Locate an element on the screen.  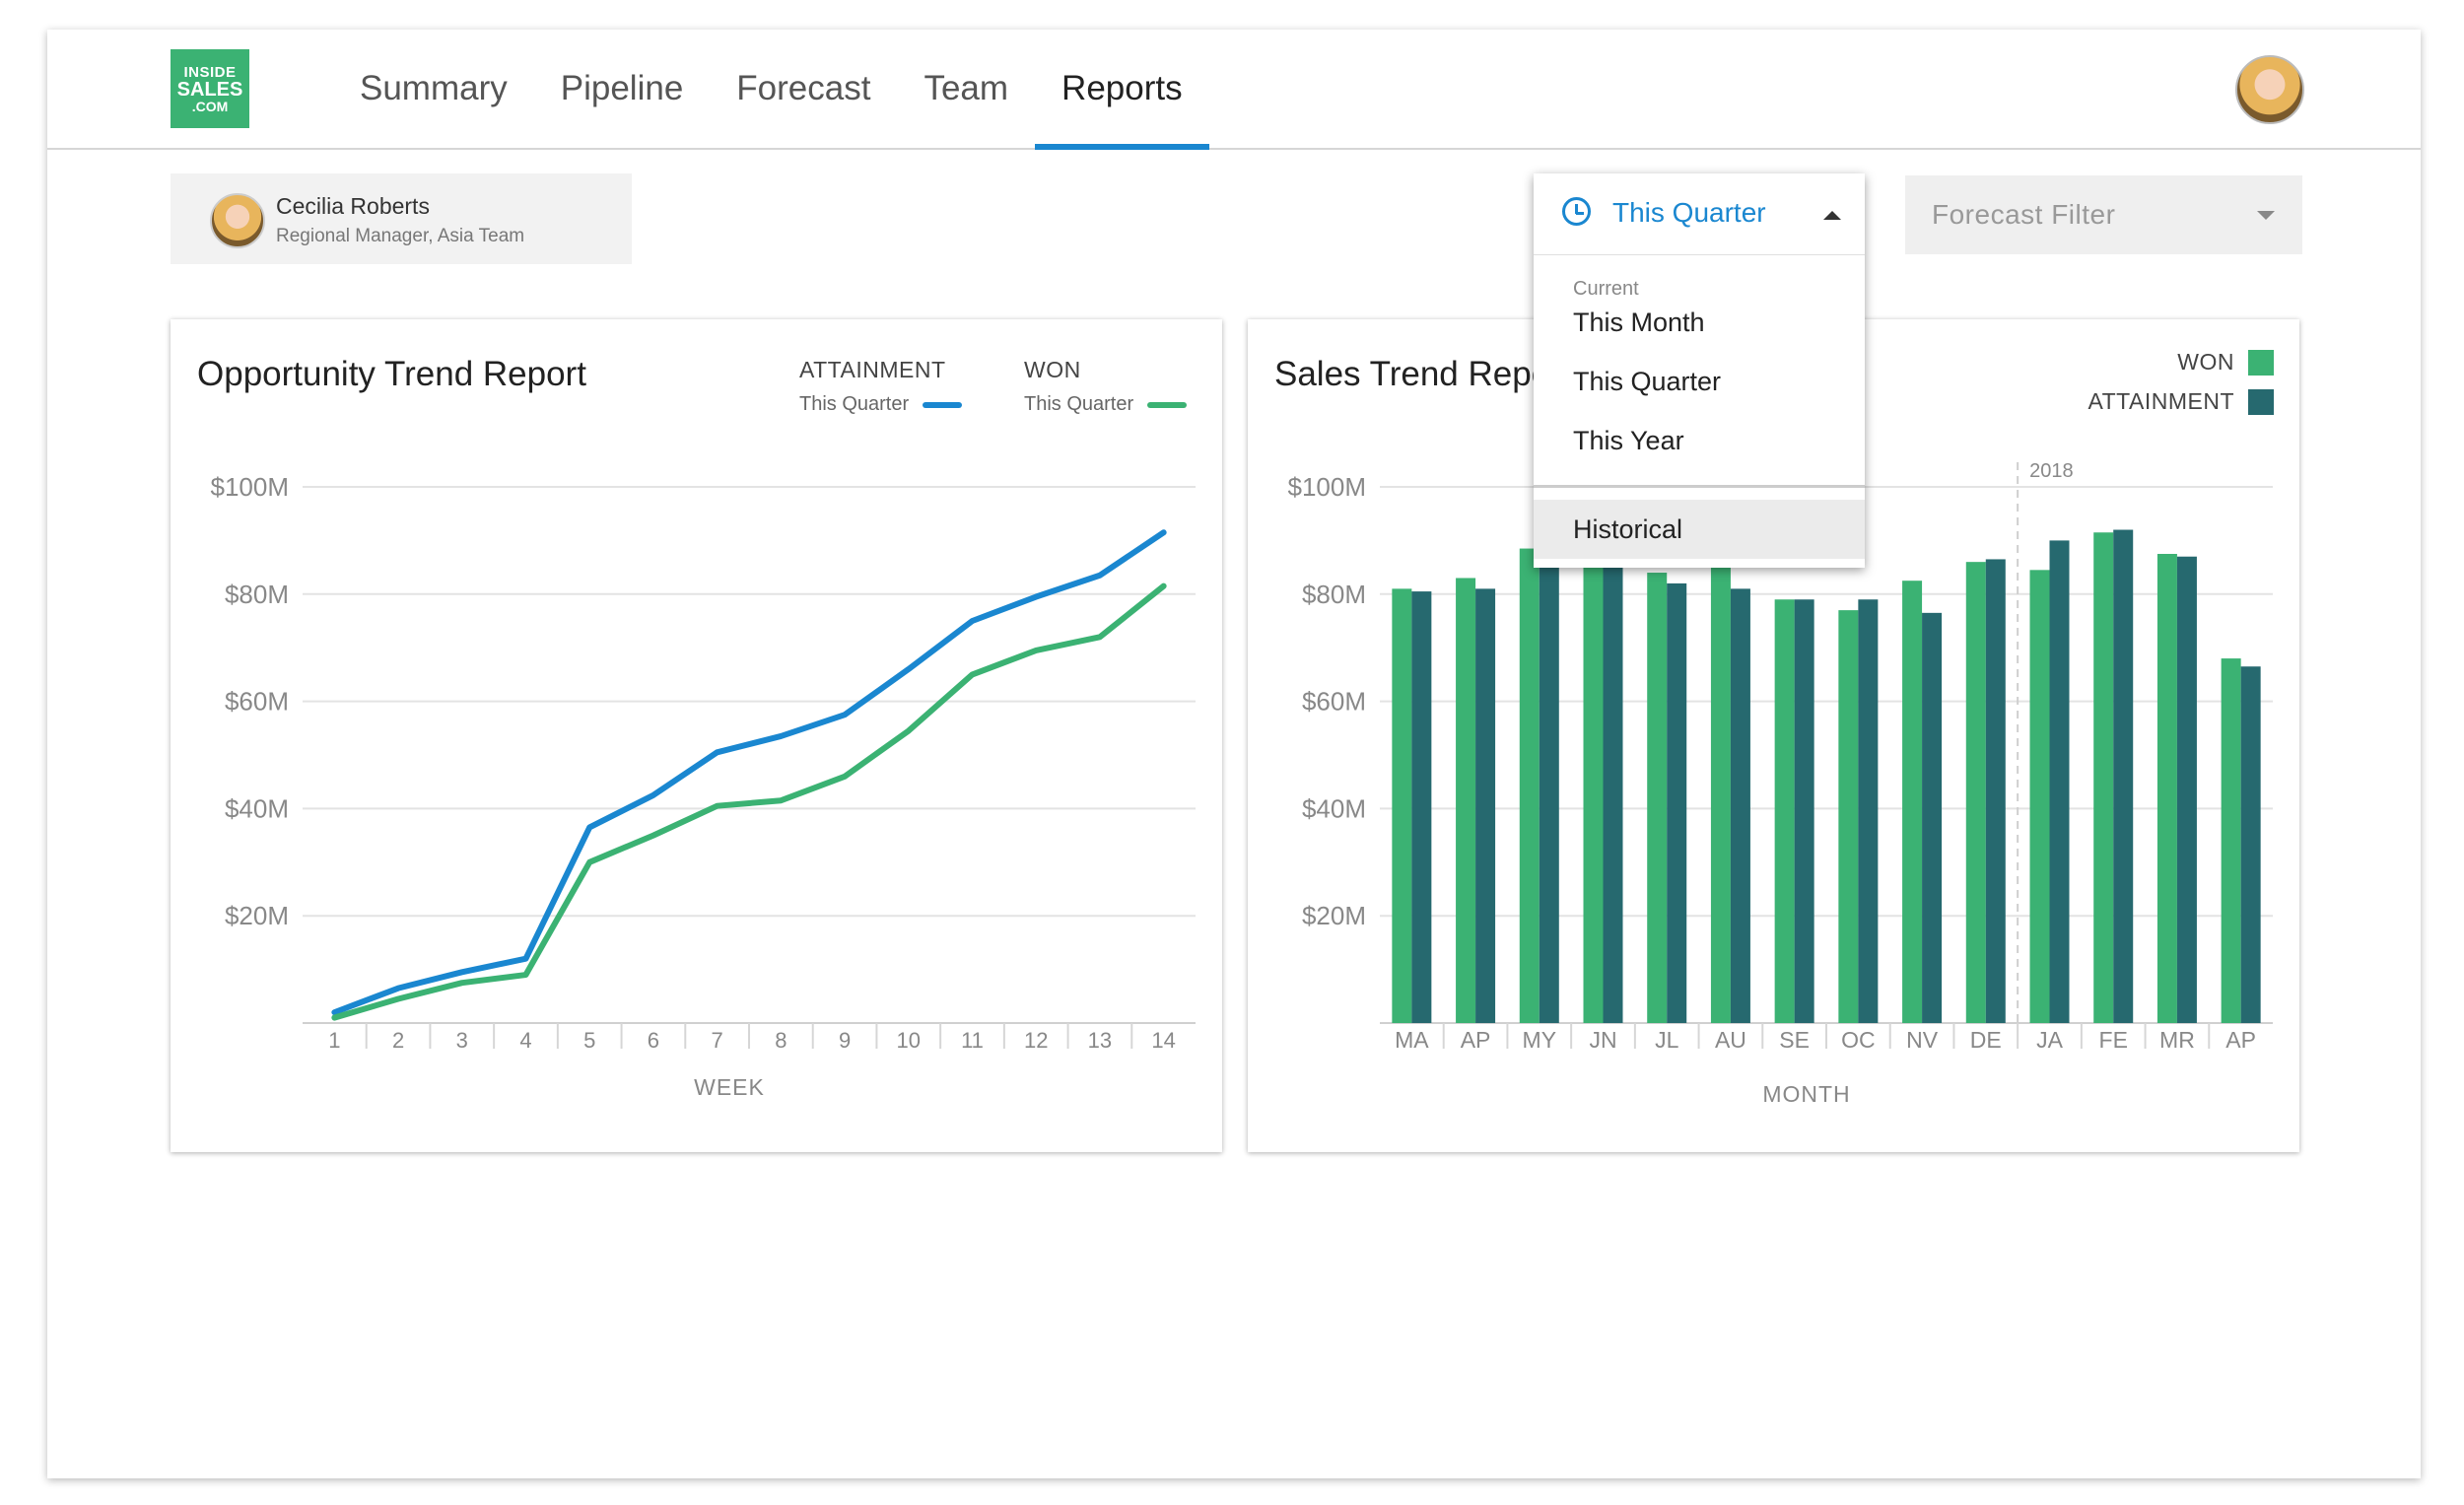
x-tick-label: MR is located at coordinates (2177, 1040).